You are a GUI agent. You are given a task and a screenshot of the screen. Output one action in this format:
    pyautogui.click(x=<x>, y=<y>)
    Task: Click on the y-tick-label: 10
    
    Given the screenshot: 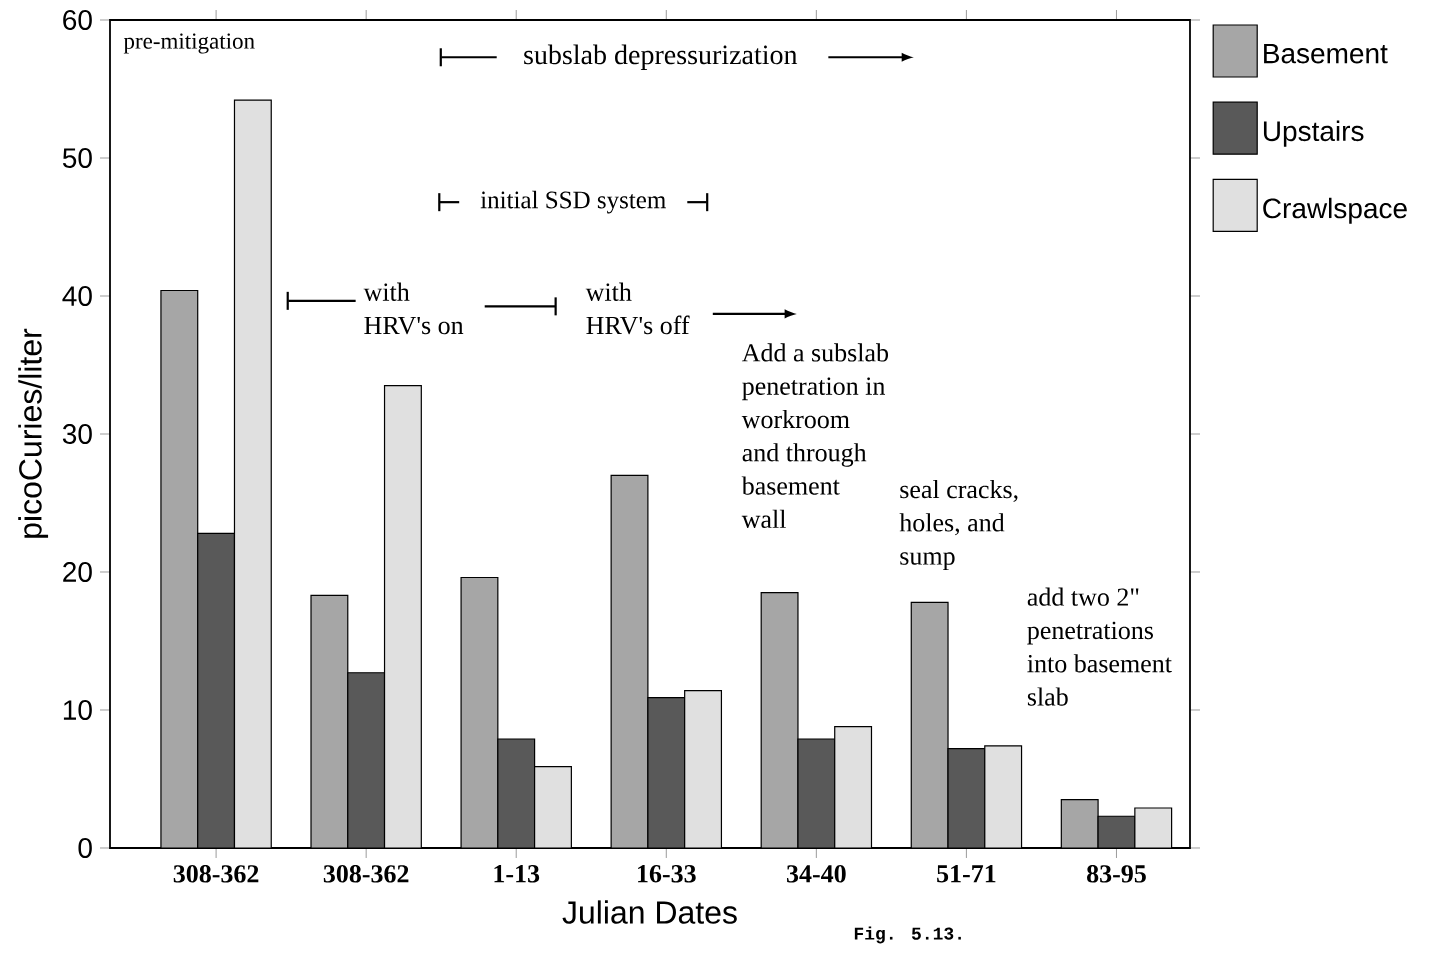 What is the action you would take?
    pyautogui.click(x=77, y=710)
    